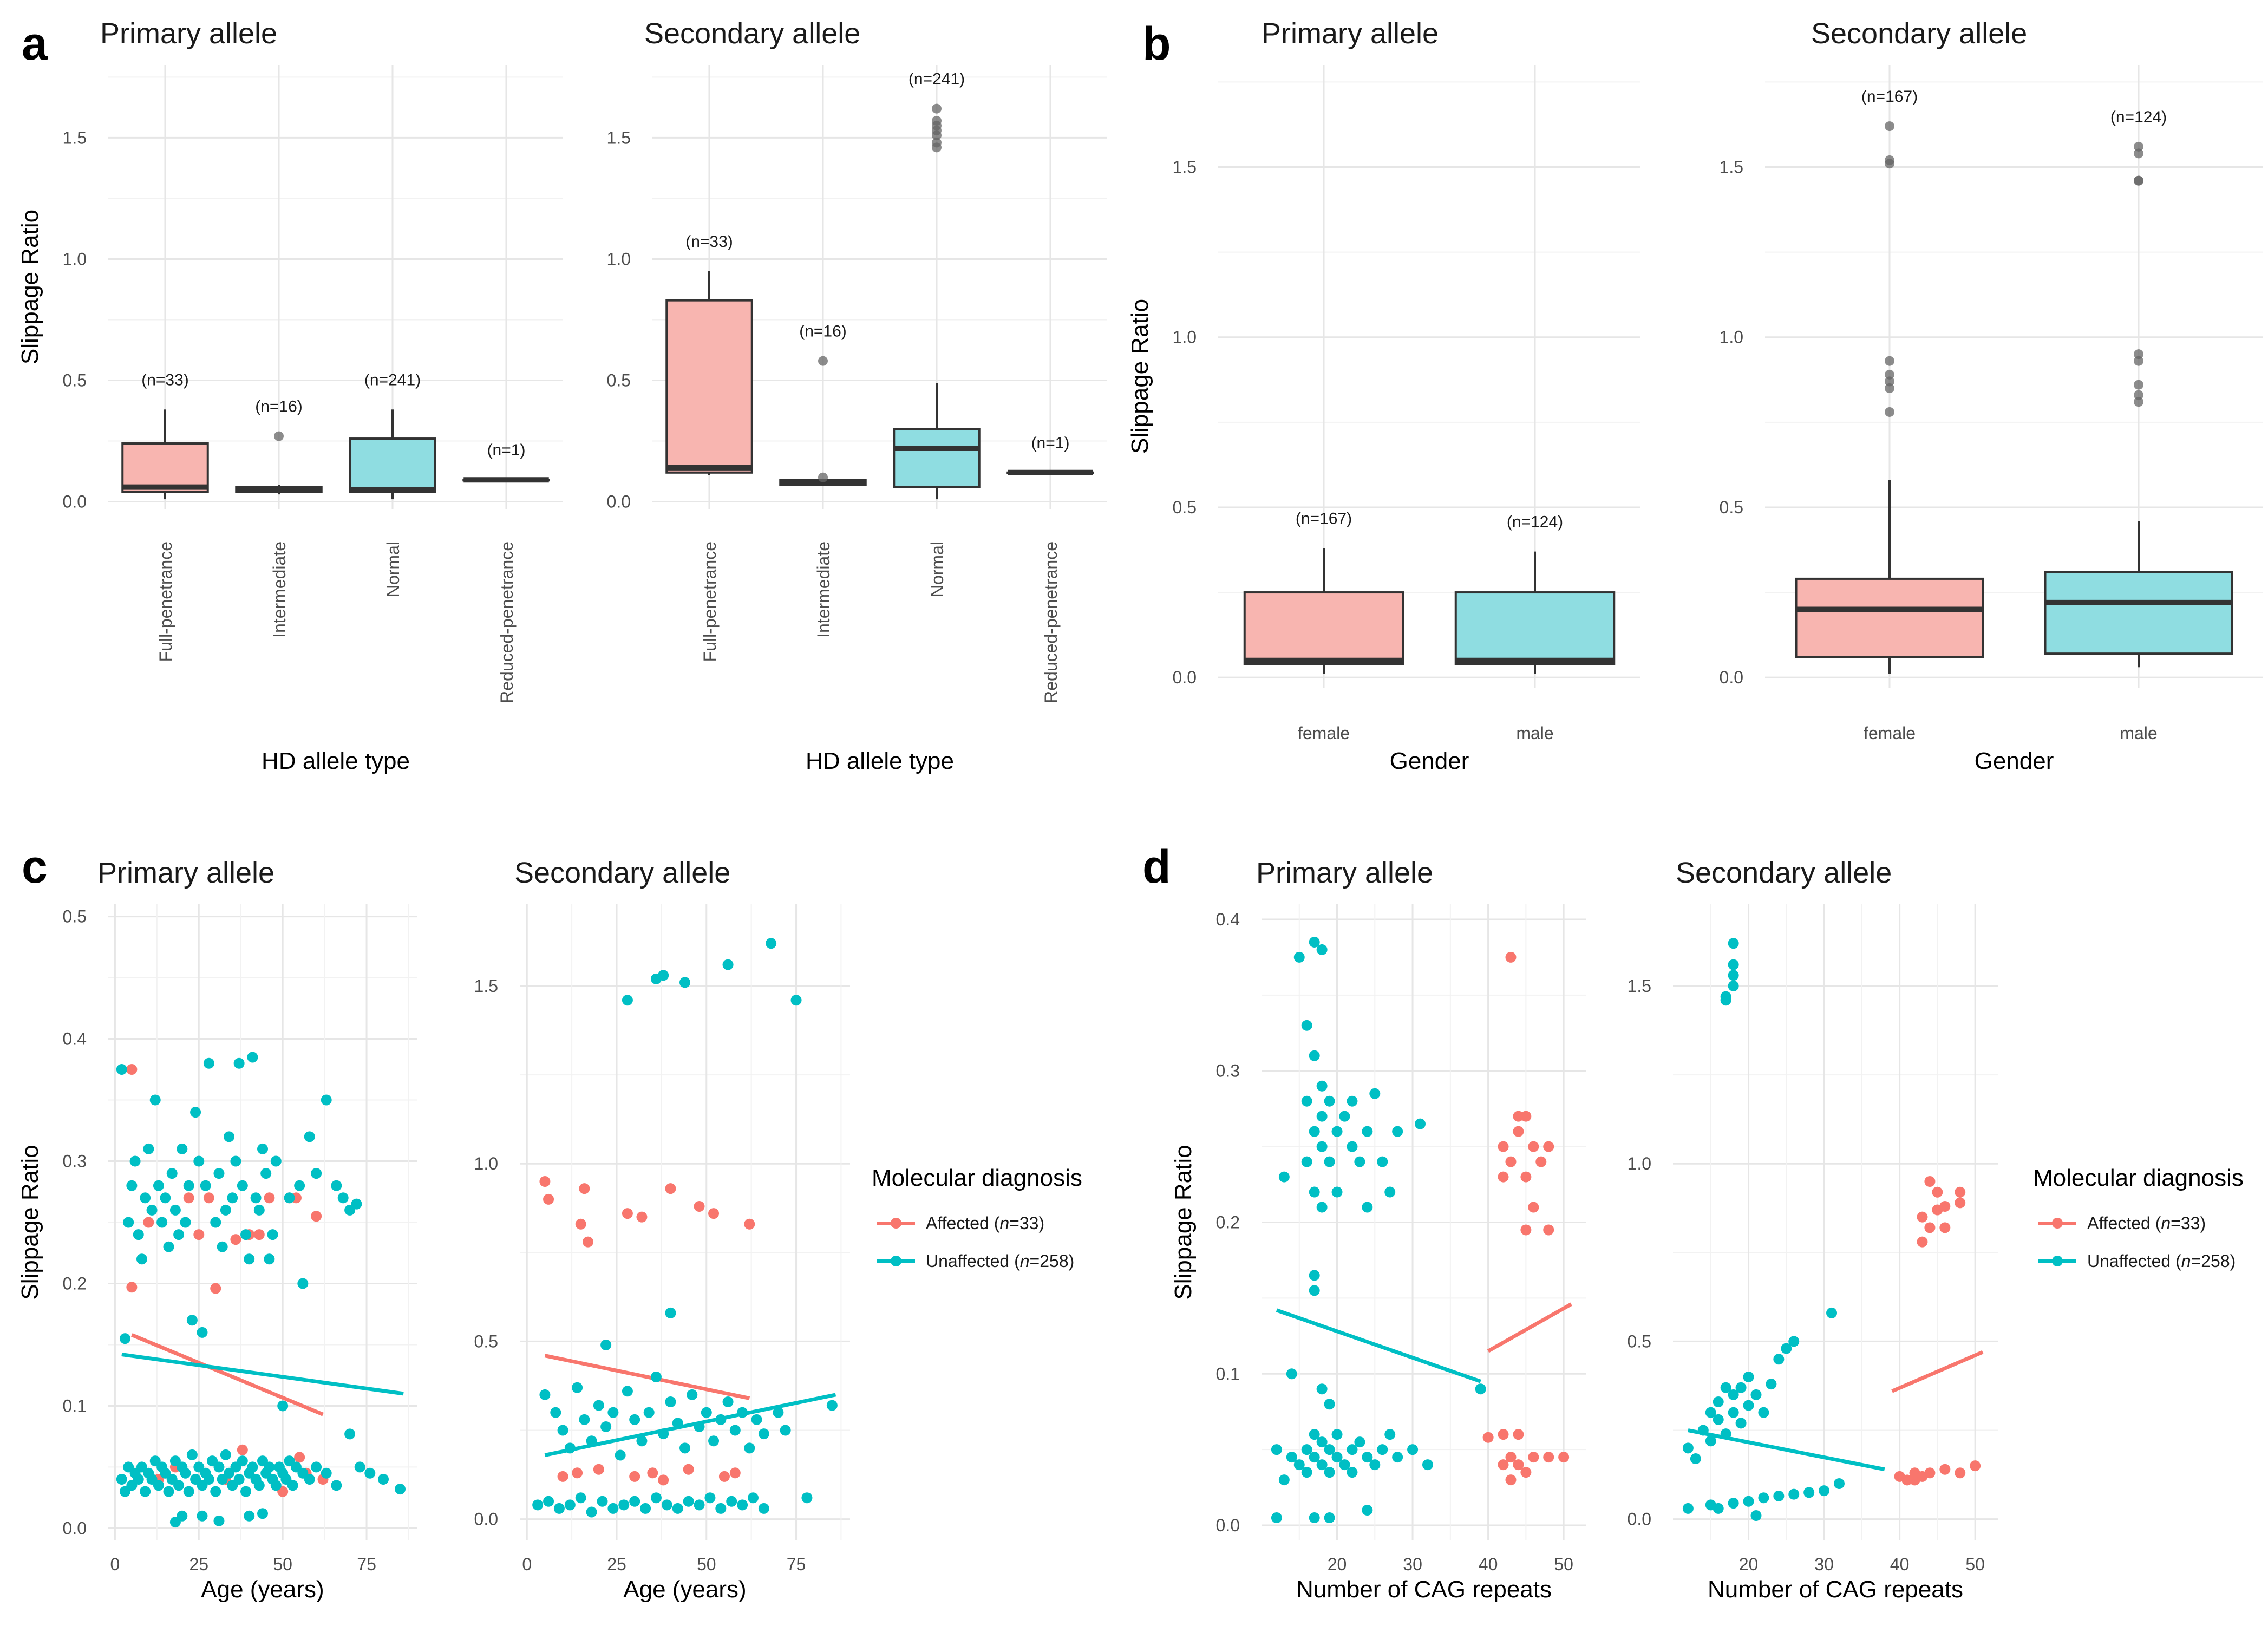 The image size is (2268, 1639). I want to click on legend-entry-n: n, so click(2166, 1223).